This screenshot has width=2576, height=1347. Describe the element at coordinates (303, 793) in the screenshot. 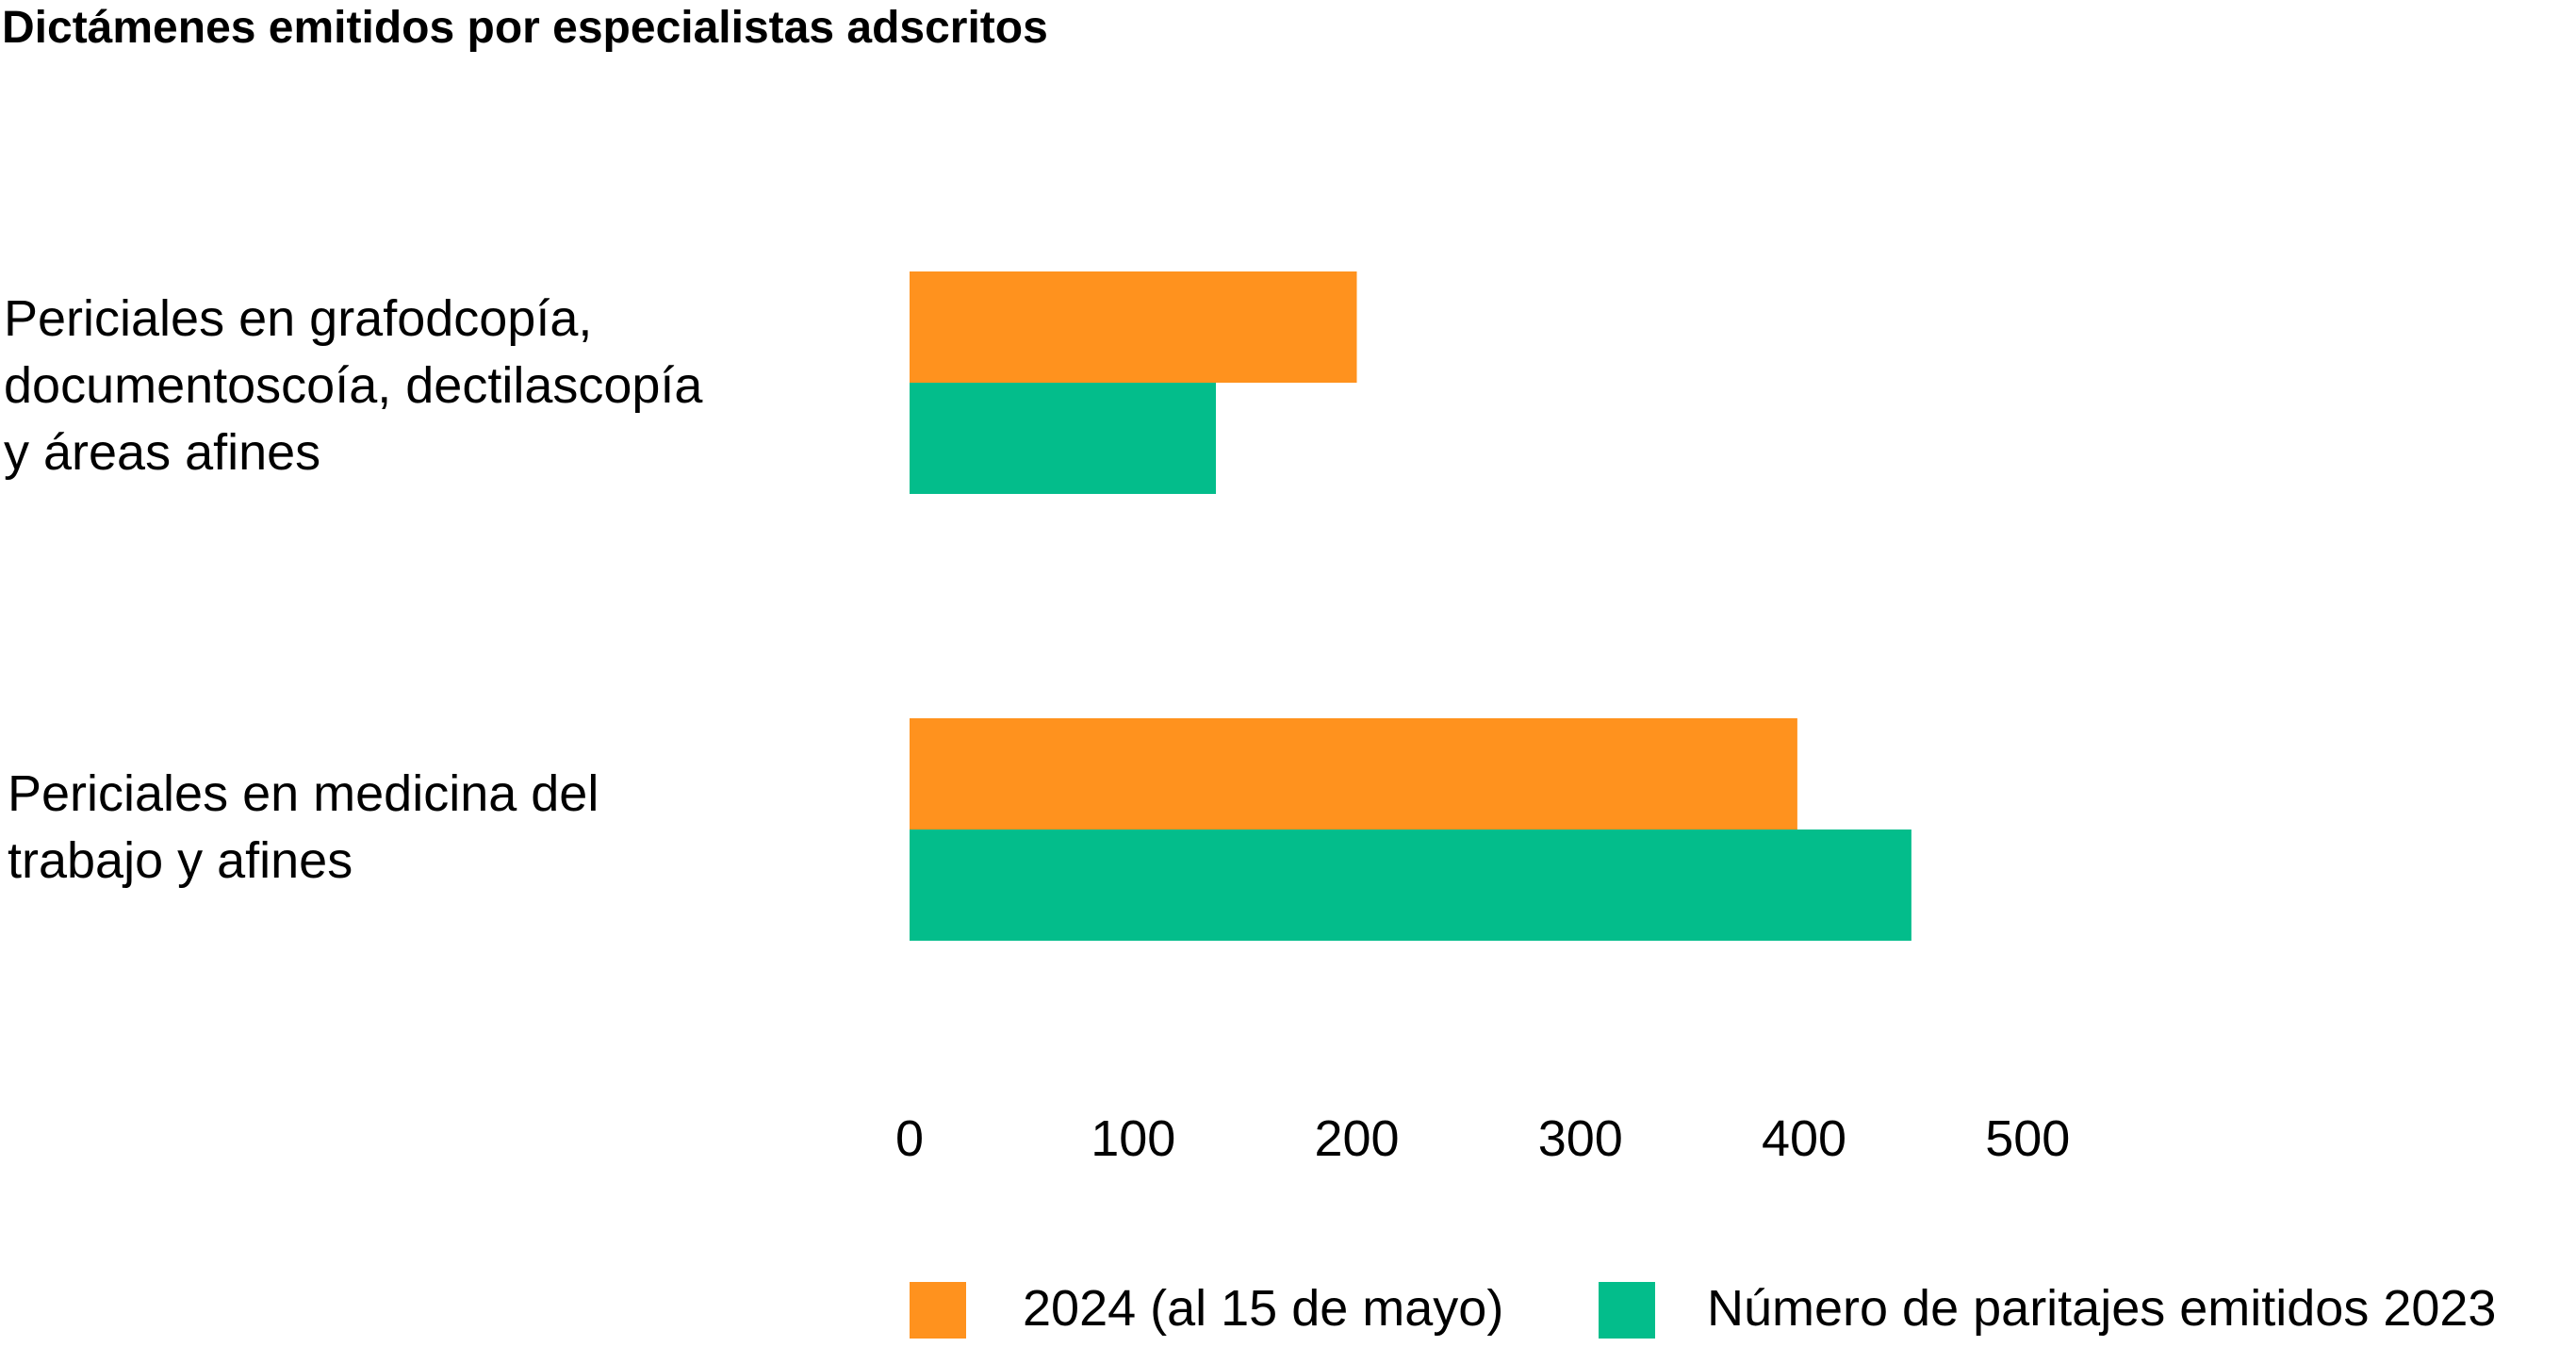

I see `category-label-line: Periciales en medicina del` at that location.